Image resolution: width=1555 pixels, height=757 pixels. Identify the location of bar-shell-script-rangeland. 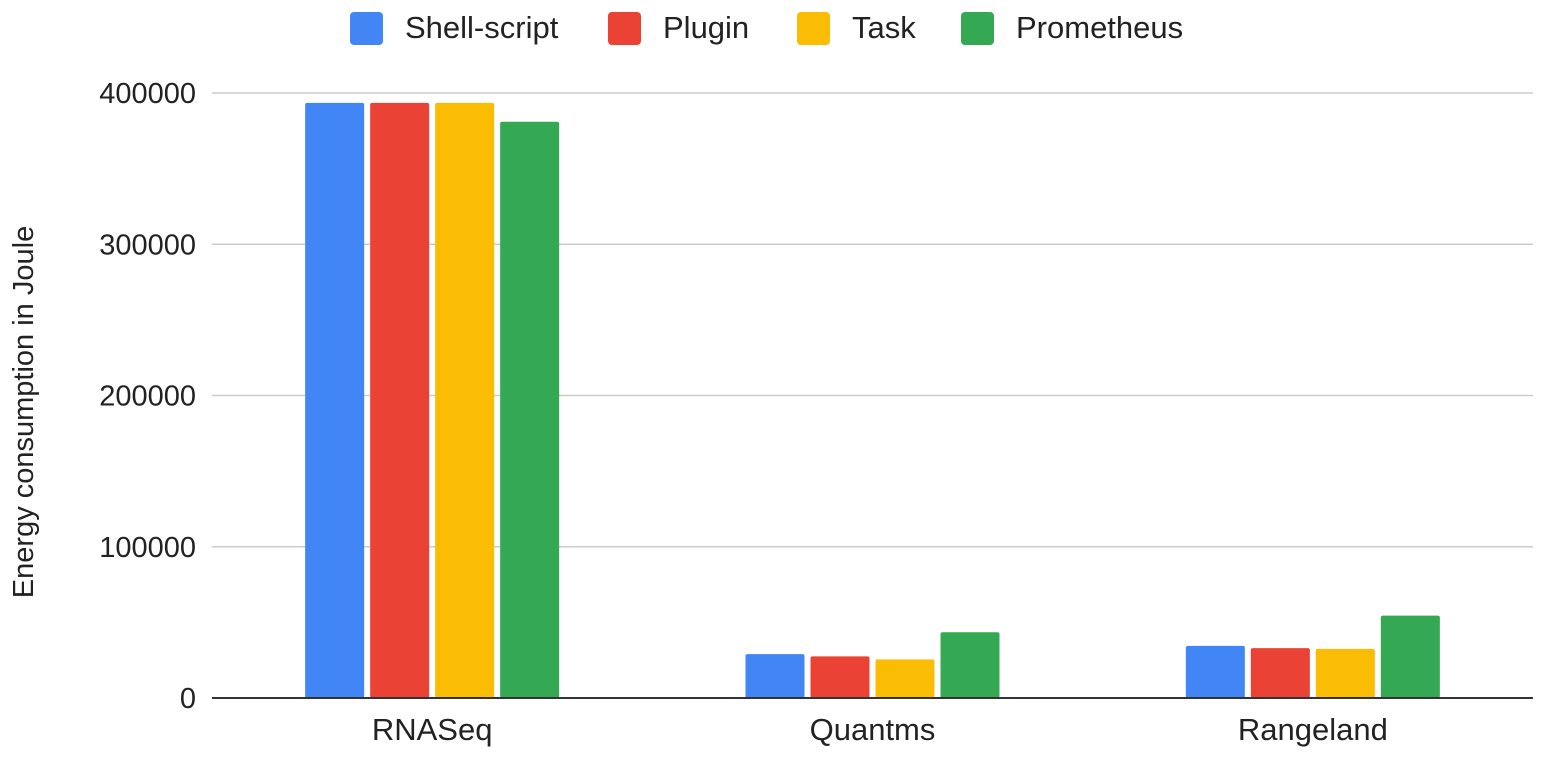
(1215, 671).